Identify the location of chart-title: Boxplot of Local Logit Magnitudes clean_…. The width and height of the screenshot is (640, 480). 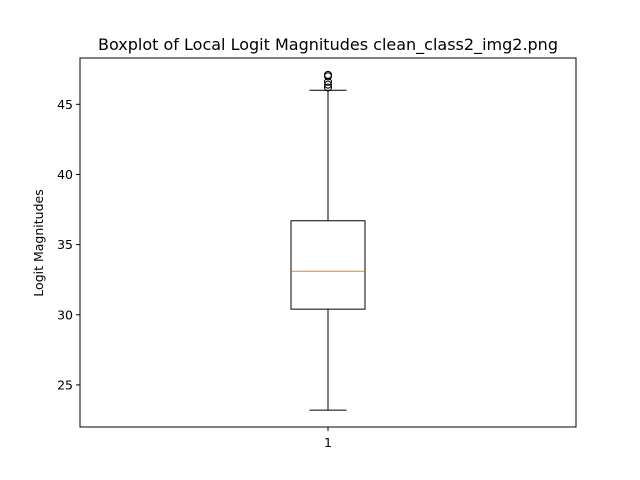
(328, 45).